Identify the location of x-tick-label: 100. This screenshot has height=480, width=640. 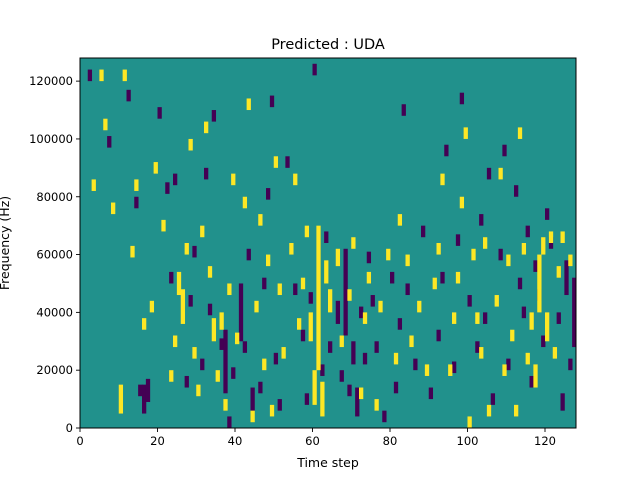
(468, 441).